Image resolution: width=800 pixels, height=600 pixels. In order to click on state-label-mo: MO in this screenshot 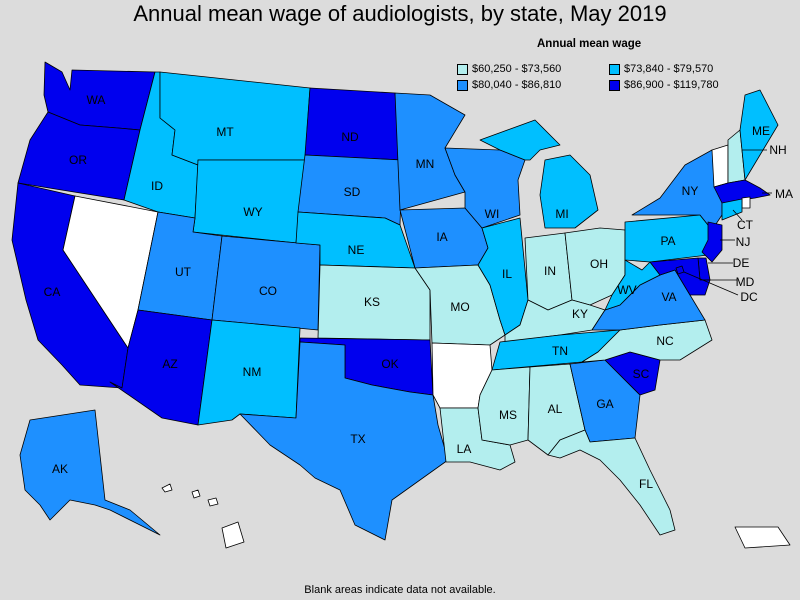, I will do `click(459, 307)`.